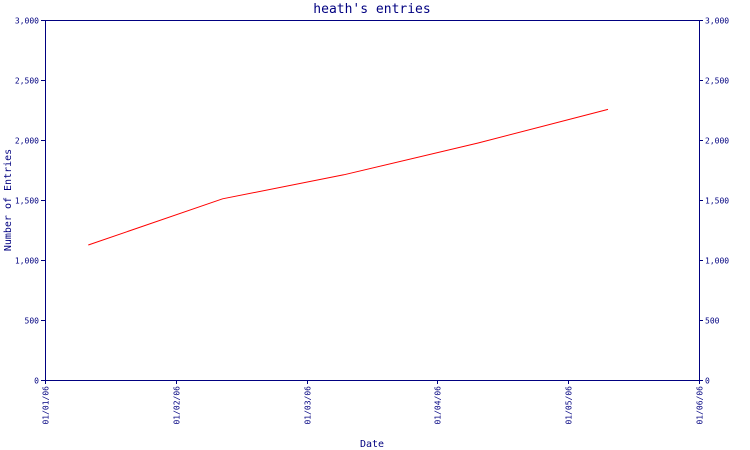  Describe the element at coordinates (177, 405) in the screenshot. I see `x-tick-label: 01/02/06` at that location.